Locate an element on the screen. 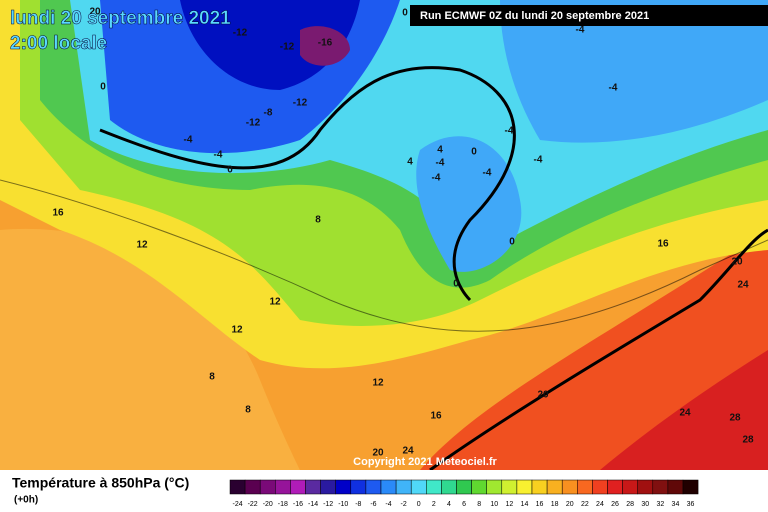 The height and width of the screenshot is (512, 768). colorbar-label: 26 is located at coordinates (615, 504).